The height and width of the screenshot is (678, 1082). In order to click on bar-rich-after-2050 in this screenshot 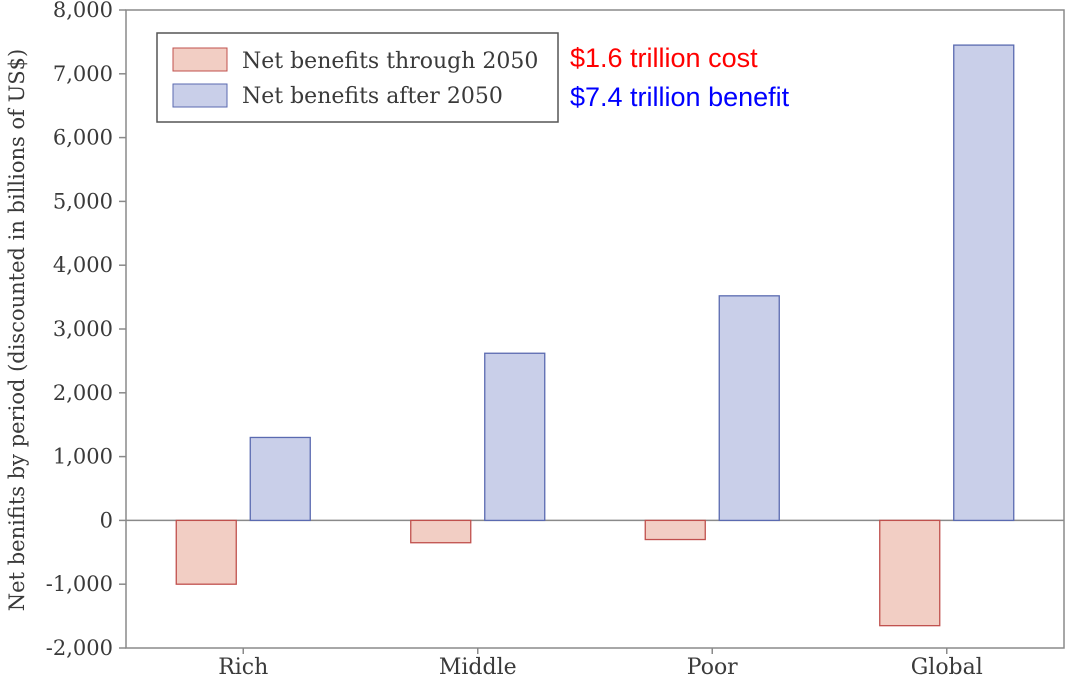, I will do `click(280, 479)`.